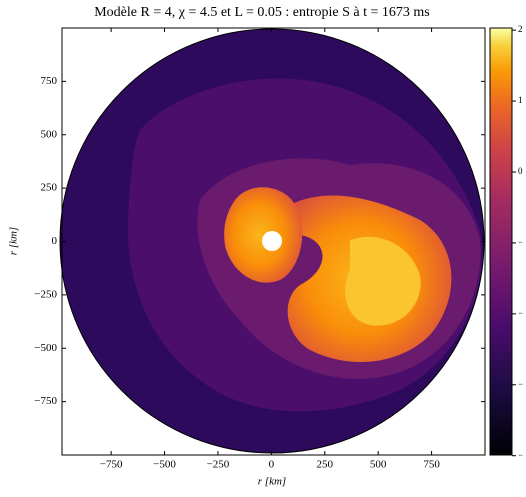 The image size is (526, 497). Describe the element at coordinates (520, 171) in the screenshot. I see `colorbar-tick-label: 0` at that location.